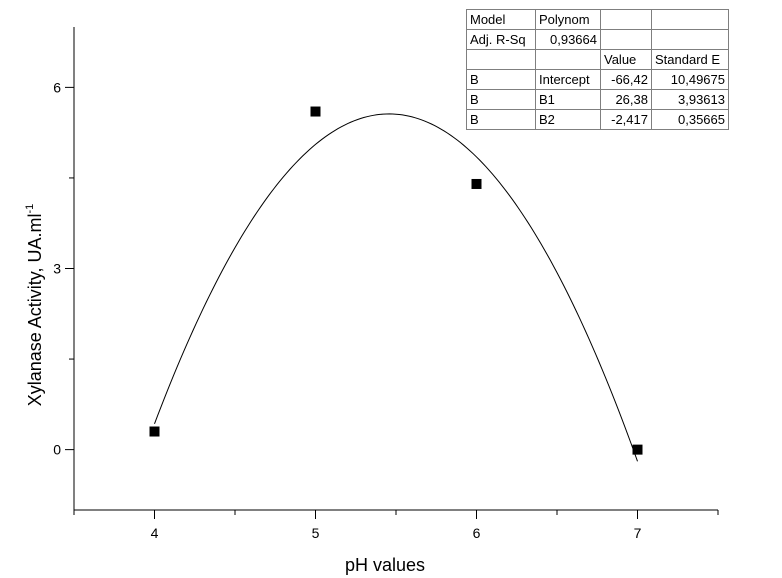 The width and height of the screenshot is (782, 578). I want to click on x-tick-label: 7, so click(638, 533).